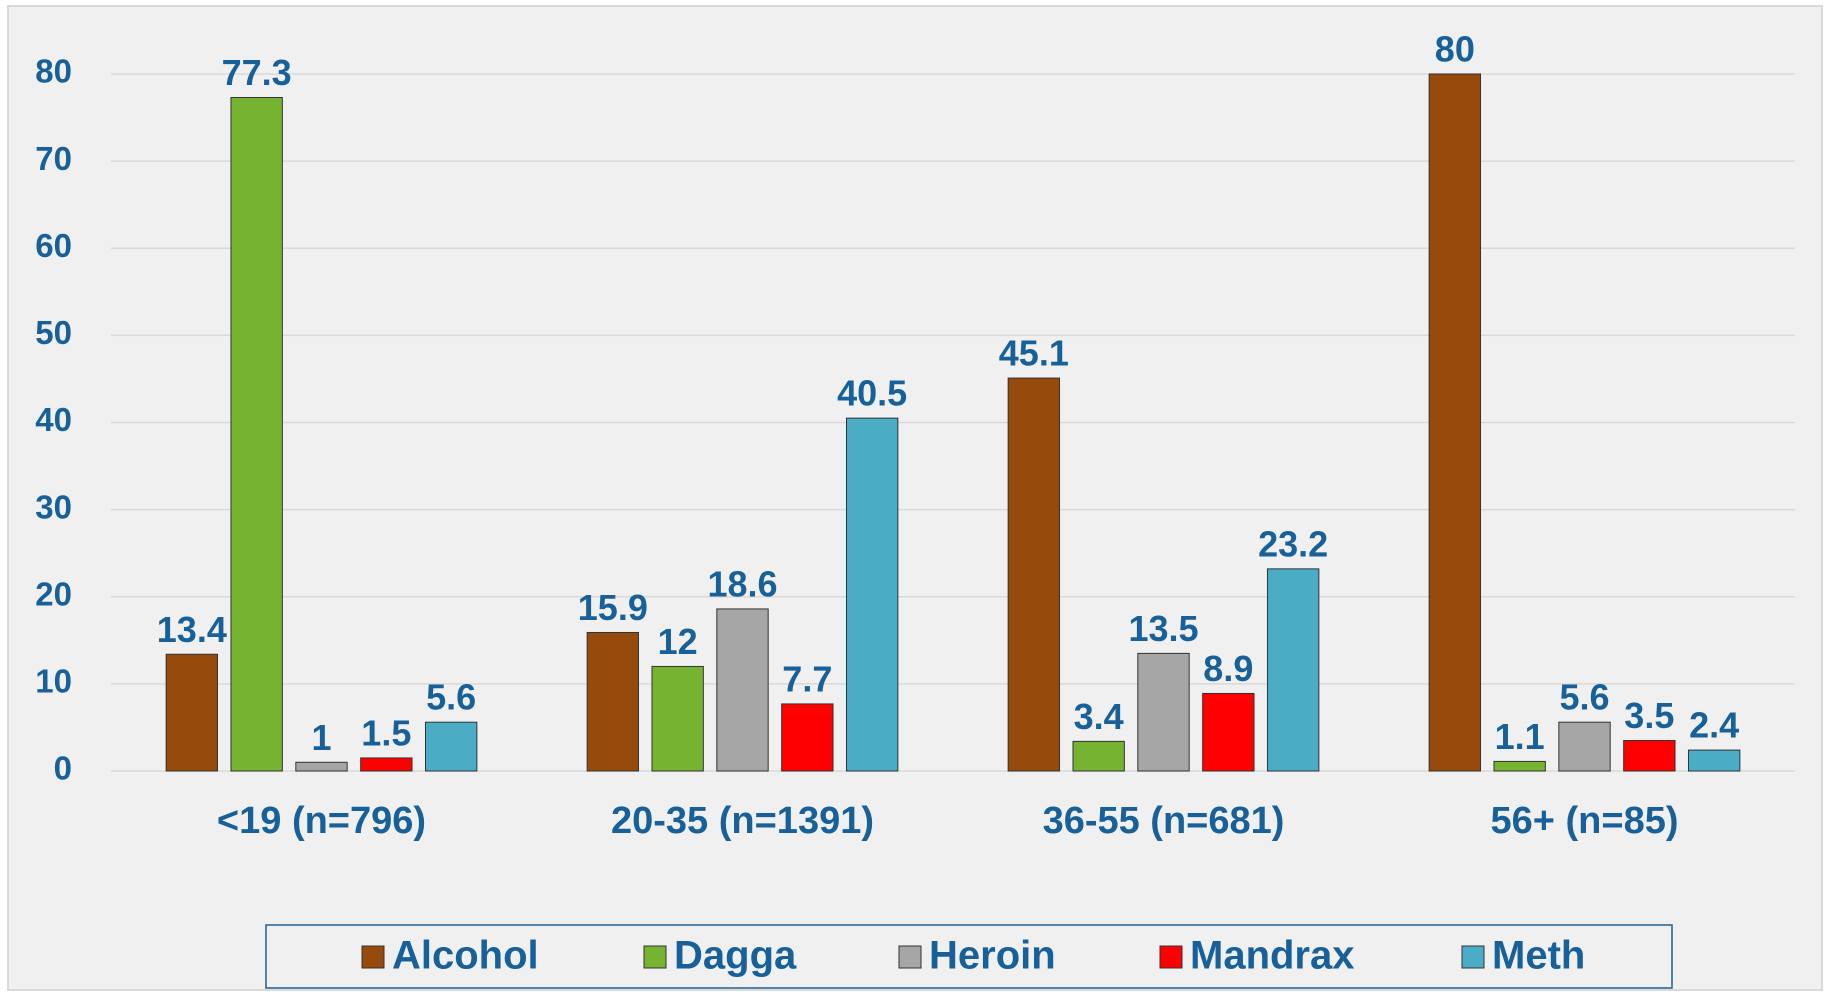 This screenshot has height=1000, width=1830. Describe the element at coordinates (1455, 49) in the screenshot. I see `value-label: 80` at that location.